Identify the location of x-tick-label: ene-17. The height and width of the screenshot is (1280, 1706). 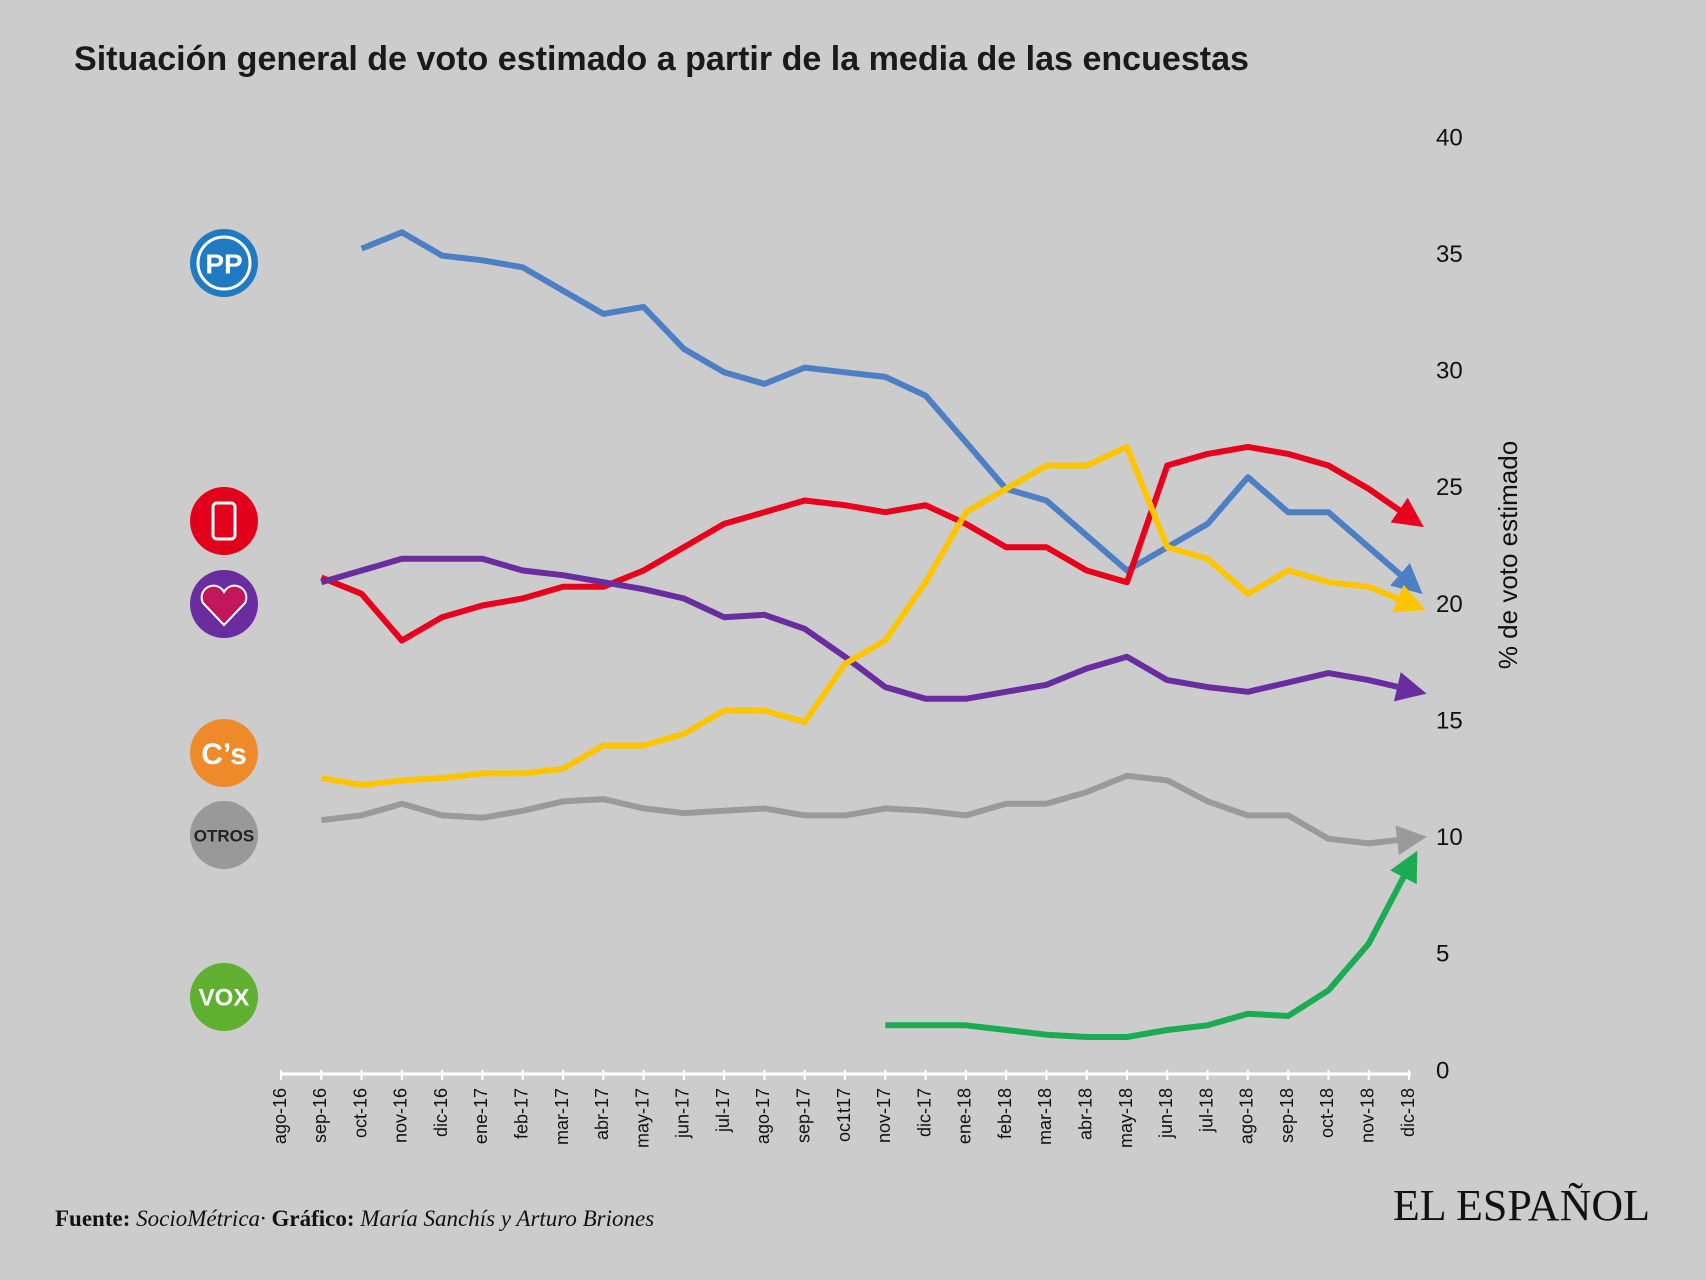
(481, 1116).